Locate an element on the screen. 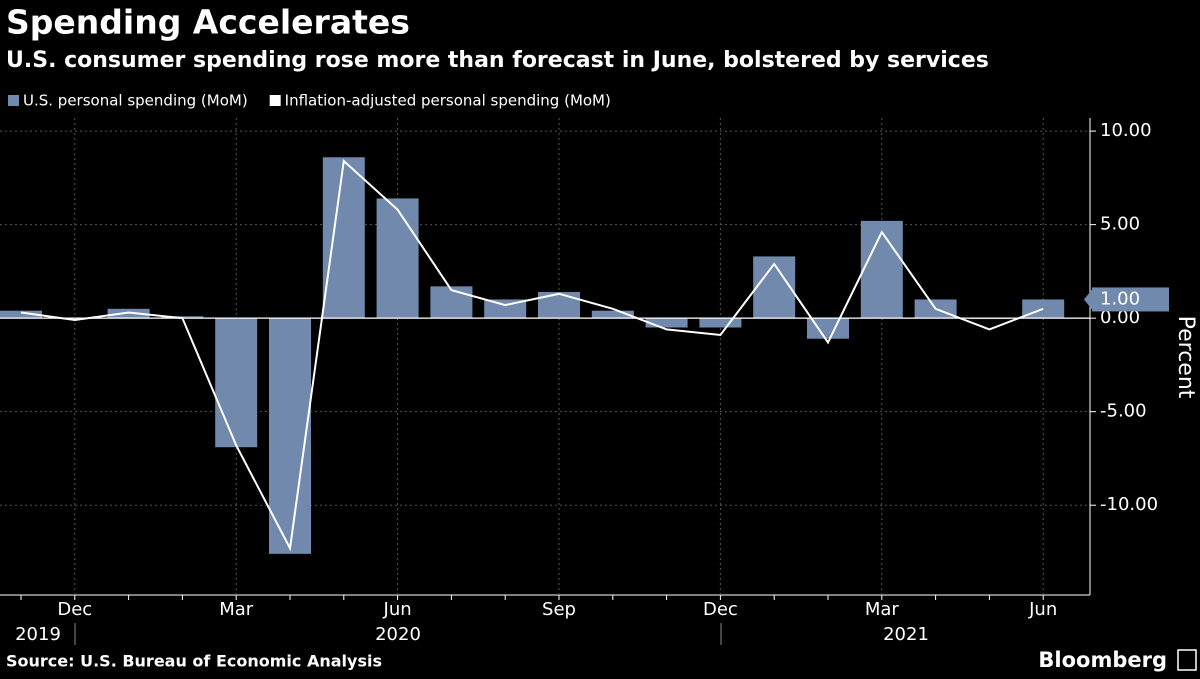 The height and width of the screenshot is (679, 1200). year-label: 2021 is located at coordinates (906, 634).